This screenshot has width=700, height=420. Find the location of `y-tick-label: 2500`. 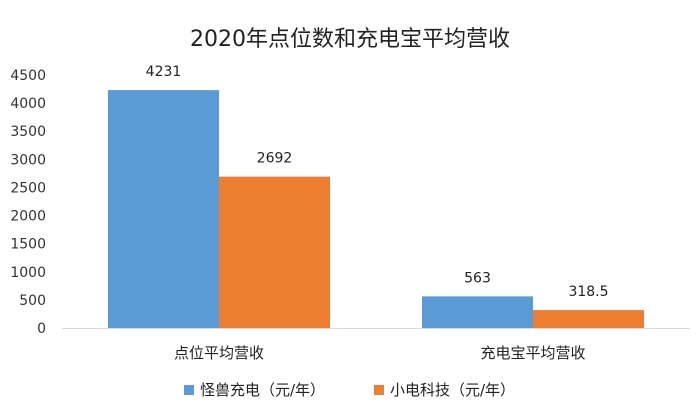

y-tick-label: 2500 is located at coordinates (28, 188).